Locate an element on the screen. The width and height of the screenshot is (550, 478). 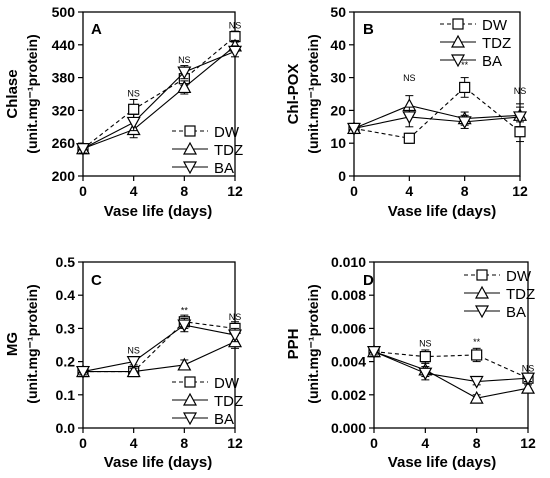
y-tick-label: 0.004 is located at coordinates (348, 362).